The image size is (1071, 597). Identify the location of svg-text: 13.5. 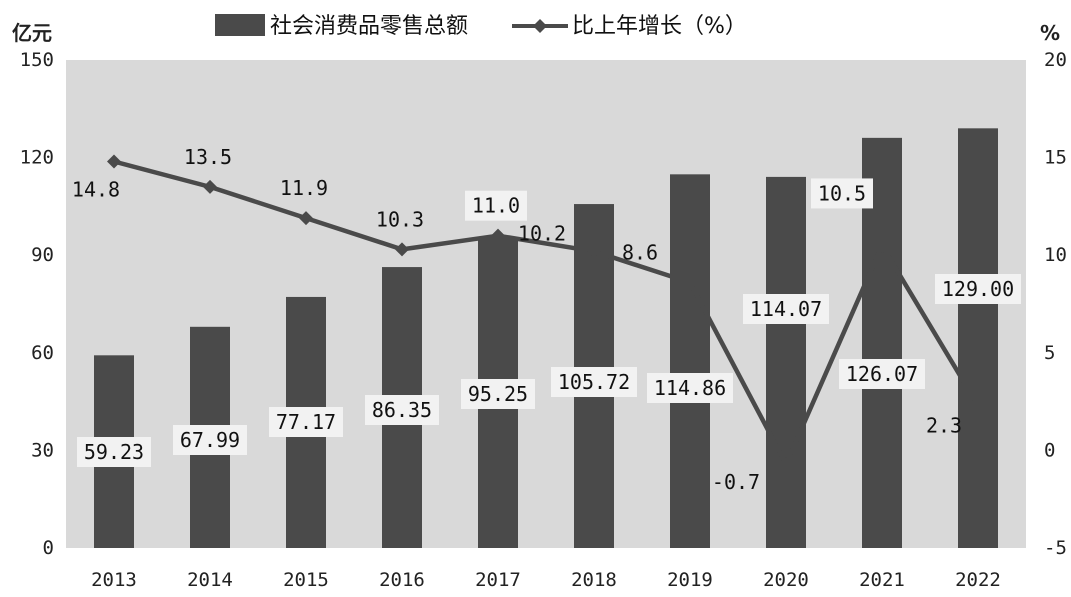
(208, 157).